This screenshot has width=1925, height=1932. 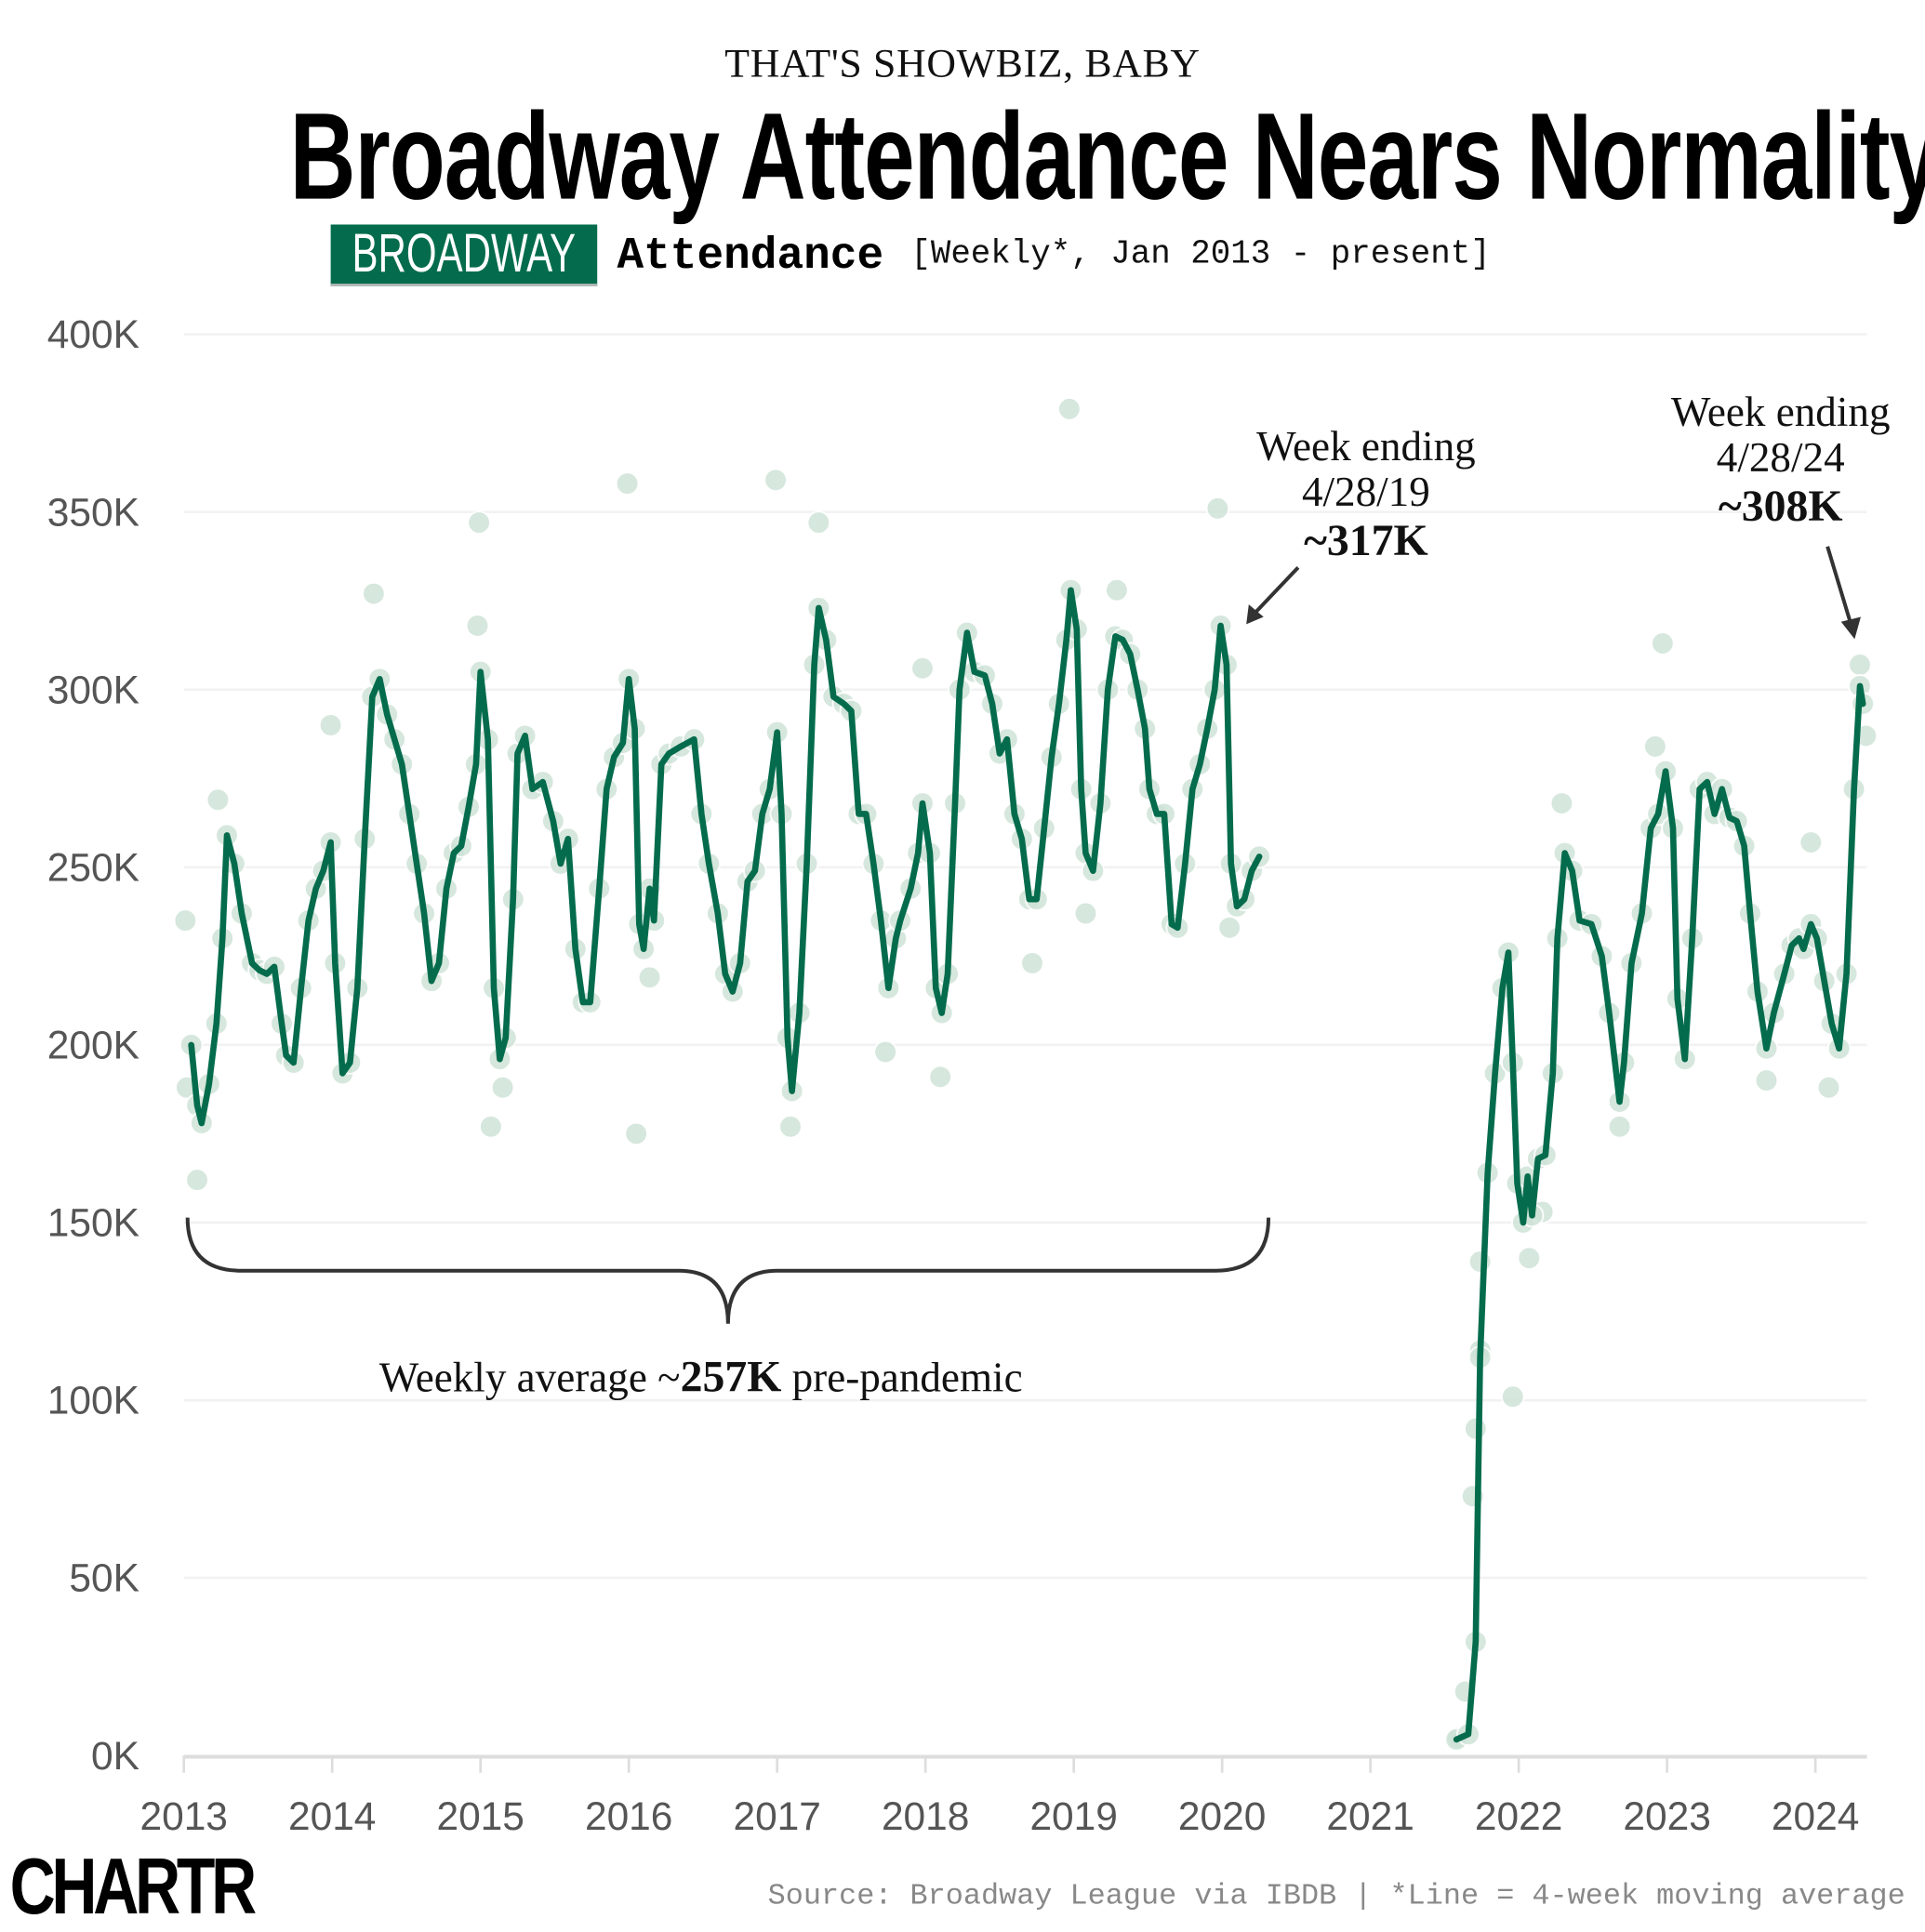 I want to click on annotation-2019-arrow, so click(x=1275, y=592).